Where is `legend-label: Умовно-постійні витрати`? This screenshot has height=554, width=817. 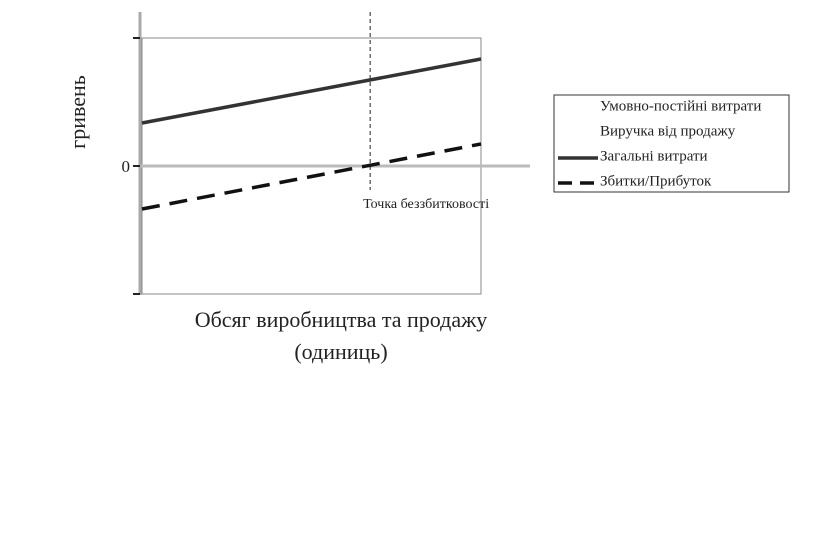 legend-label: Умовно-постійні витрати is located at coordinates (680, 106).